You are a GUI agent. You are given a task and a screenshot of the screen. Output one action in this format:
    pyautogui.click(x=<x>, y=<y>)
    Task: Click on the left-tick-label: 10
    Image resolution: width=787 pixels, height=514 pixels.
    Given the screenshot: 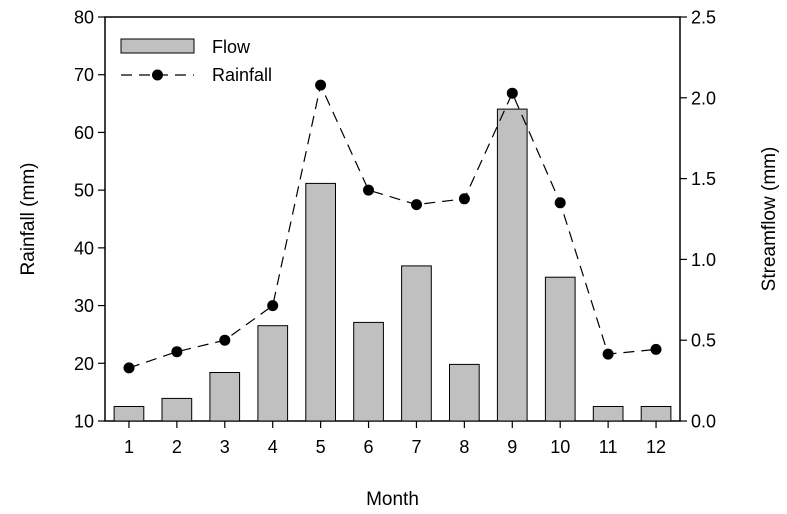 What is the action you would take?
    pyautogui.click(x=84, y=422)
    